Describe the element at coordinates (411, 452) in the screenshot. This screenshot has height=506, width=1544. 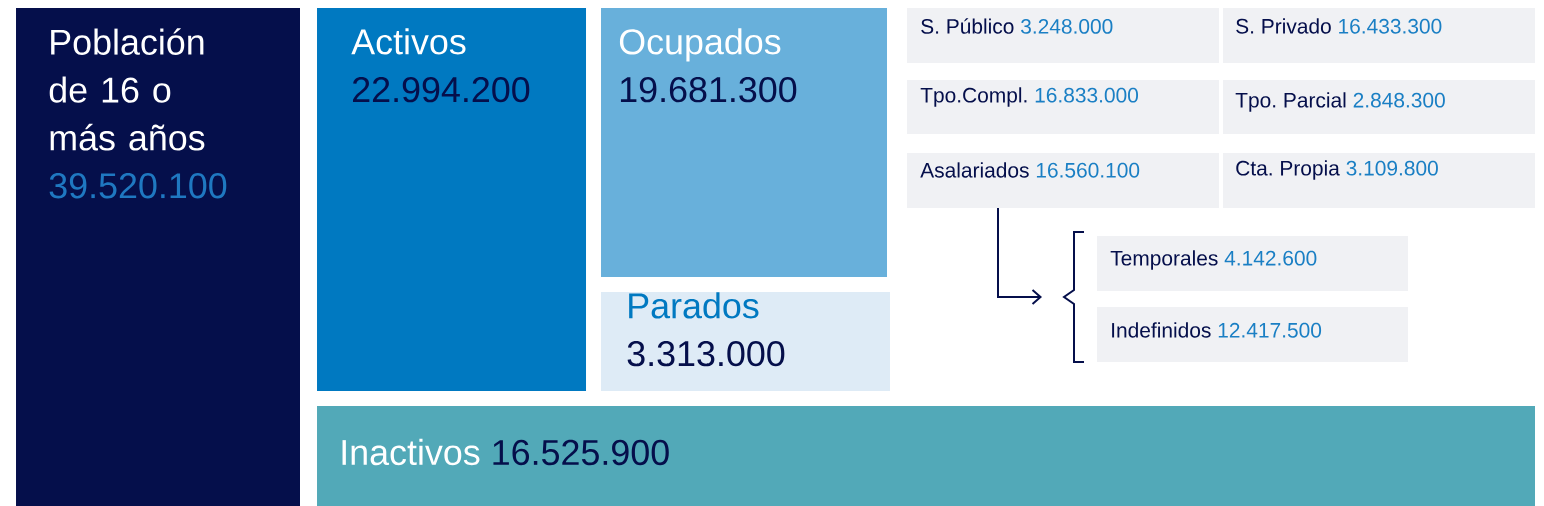
I see `category-label: Inactivos` at that location.